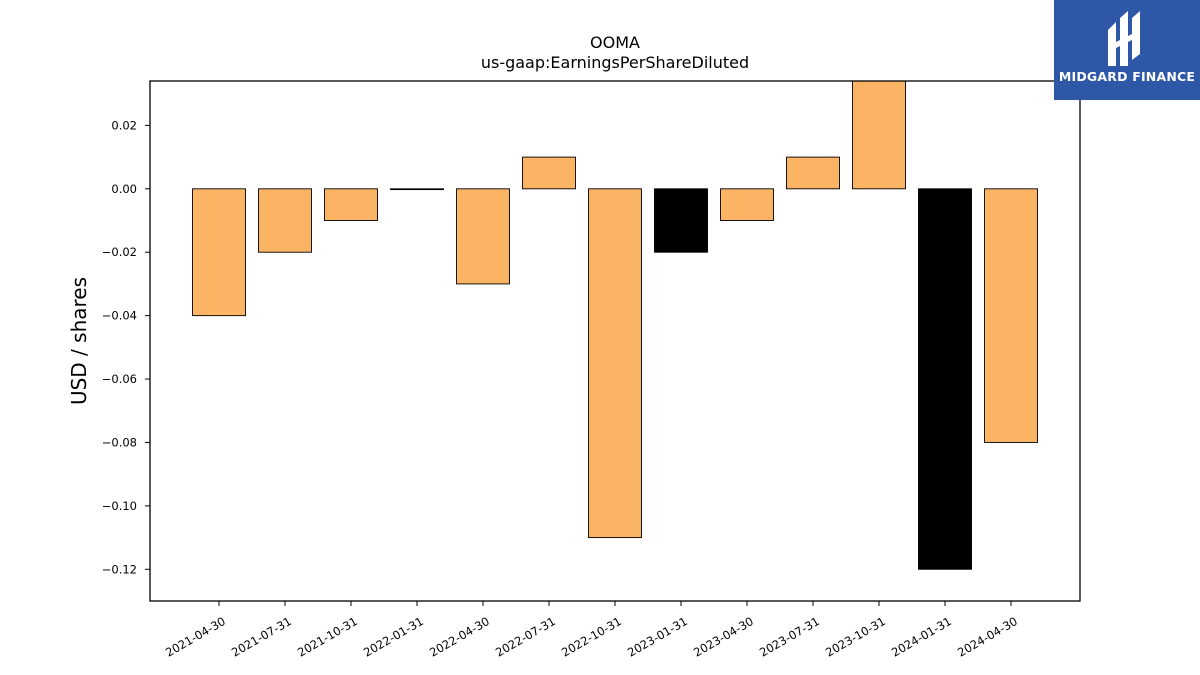  Describe the element at coordinates (124, 189) in the screenshot. I see `y-tick-label: 0.00` at that location.